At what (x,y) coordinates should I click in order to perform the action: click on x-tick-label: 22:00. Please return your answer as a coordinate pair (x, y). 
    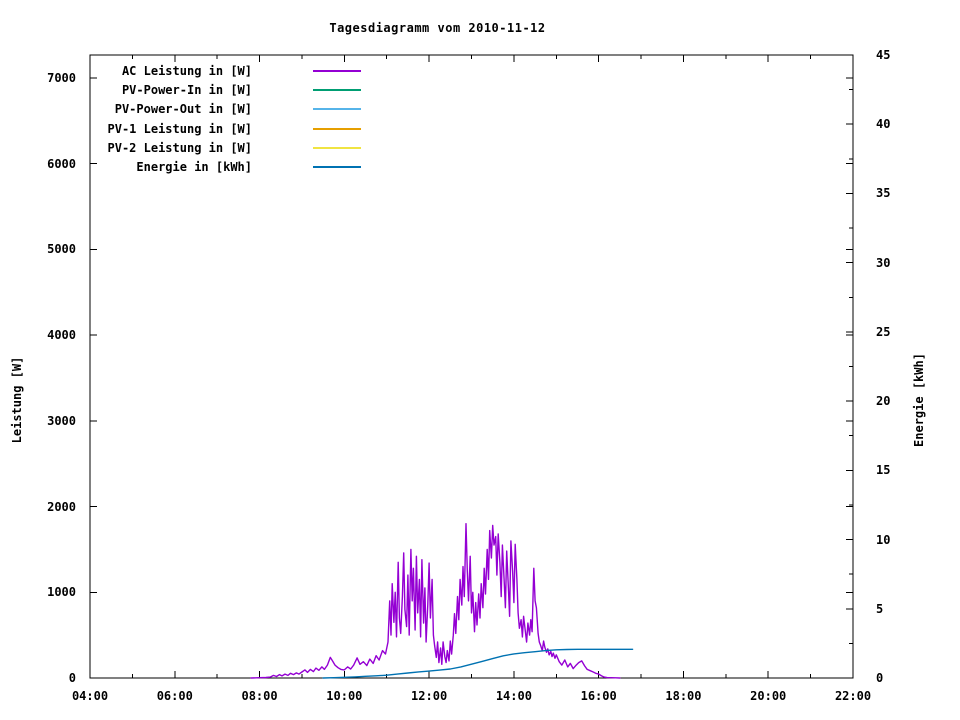
    Looking at the image, I should click on (853, 696).